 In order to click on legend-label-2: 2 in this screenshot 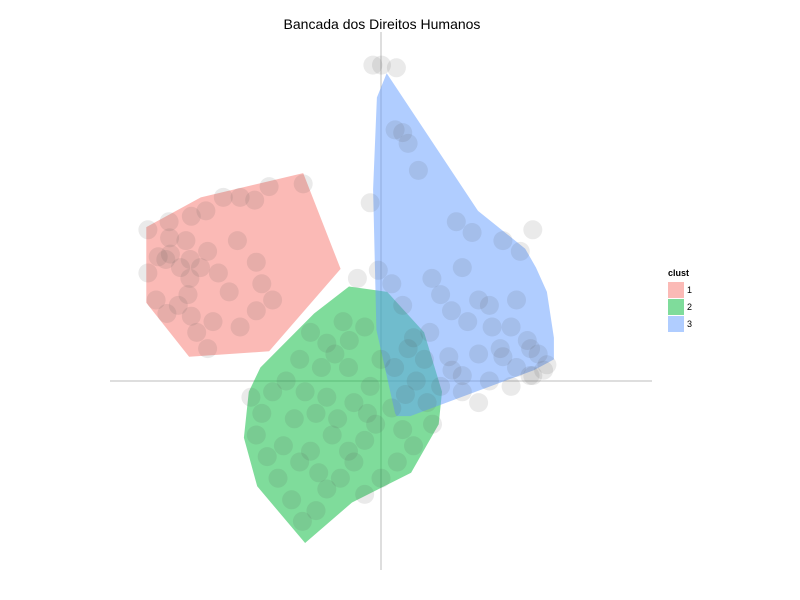, I will do `click(689, 307)`.